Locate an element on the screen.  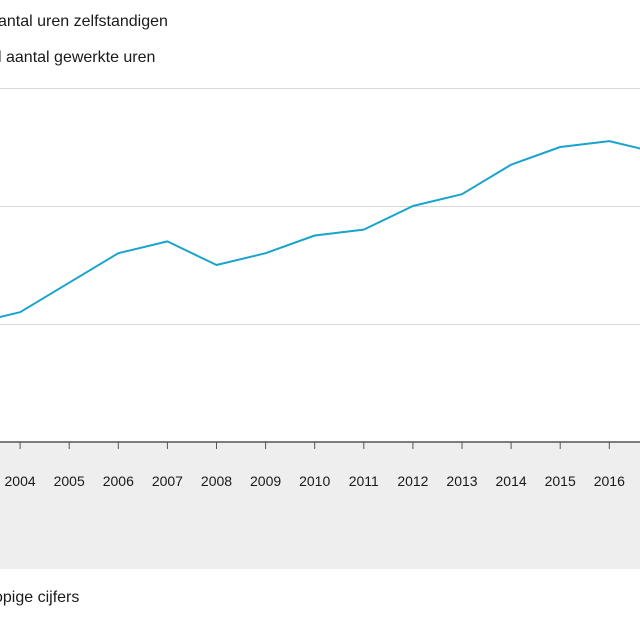
x-tick-label: 2008 is located at coordinates (216, 481).